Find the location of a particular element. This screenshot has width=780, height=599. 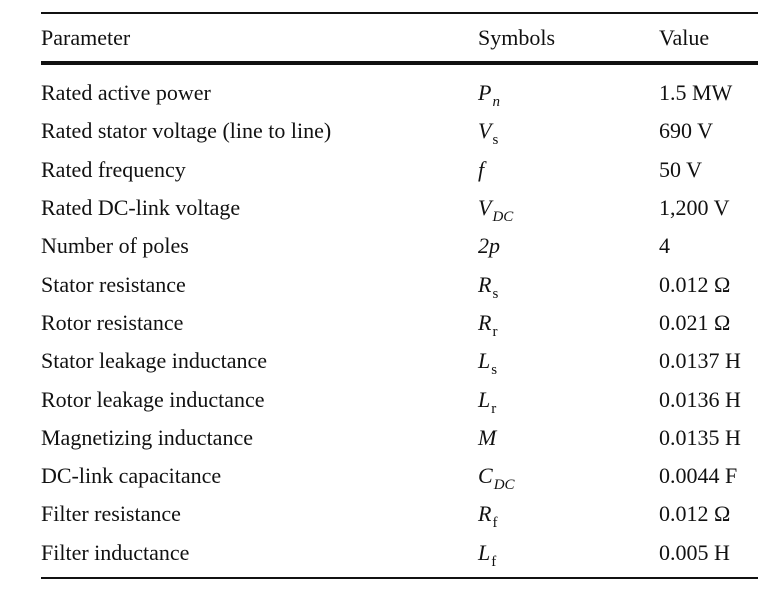

table-row: Rotor resistance Rr 0.021 Ω is located at coordinates (399, 323).